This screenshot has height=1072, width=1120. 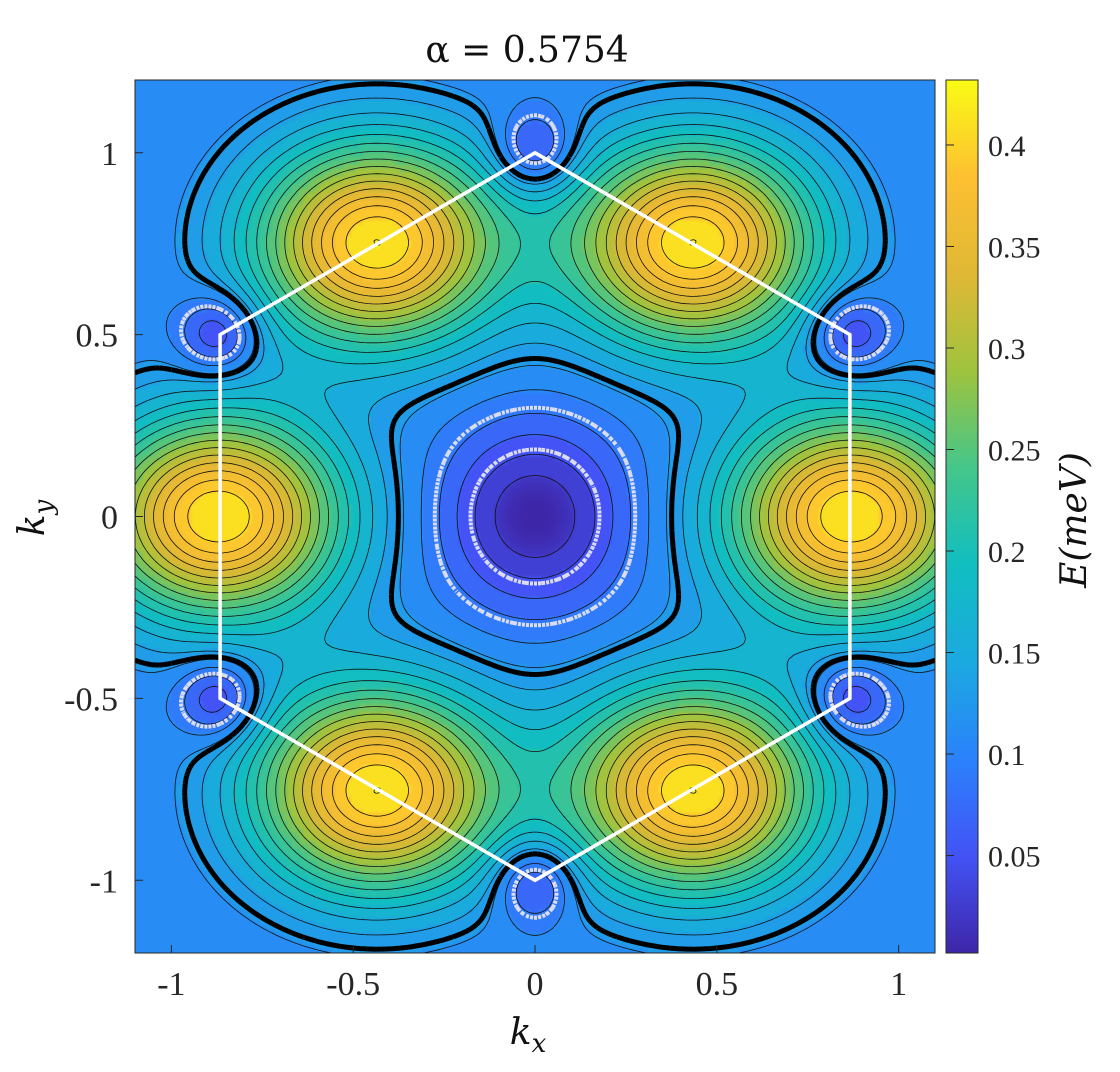 What do you see at coordinates (97, 336) in the screenshot?
I see `y-tick-label: 0.5` at bounding box center [97, 336].